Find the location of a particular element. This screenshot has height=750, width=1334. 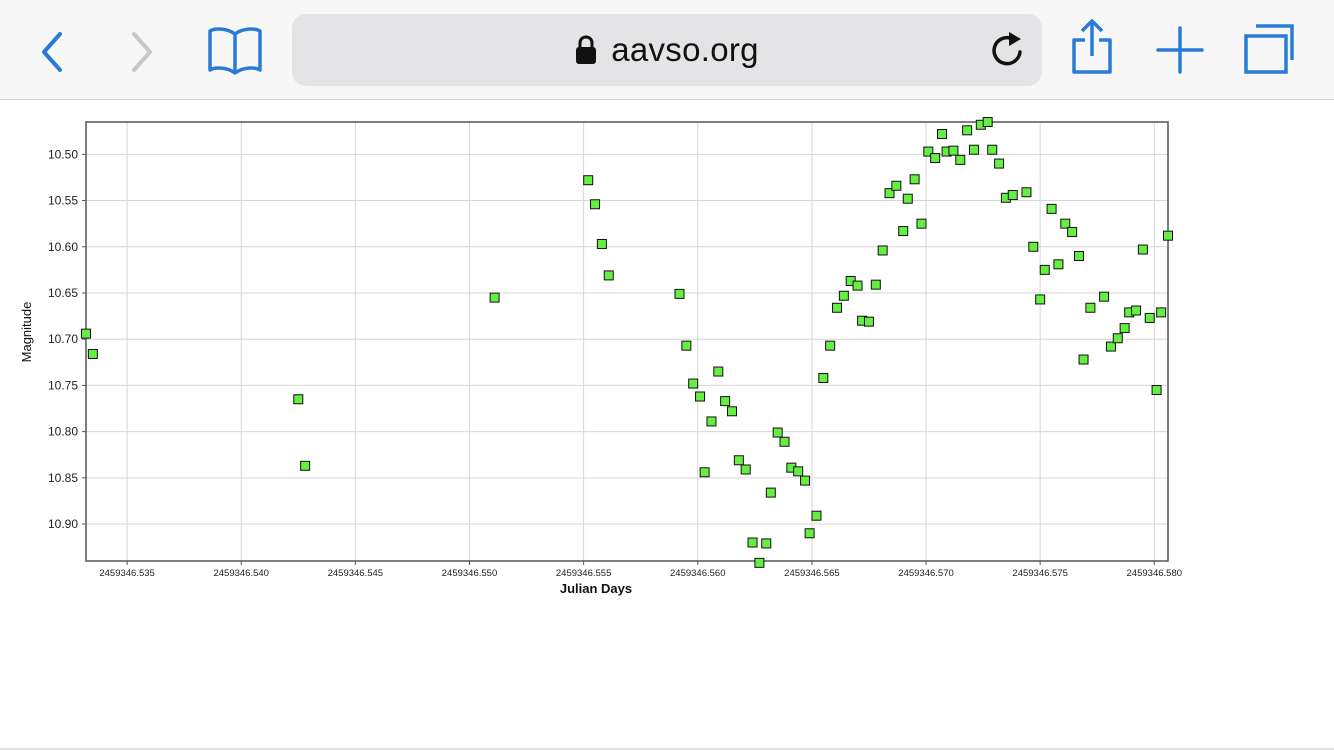

forward-button is located at coordinates (142, 50).